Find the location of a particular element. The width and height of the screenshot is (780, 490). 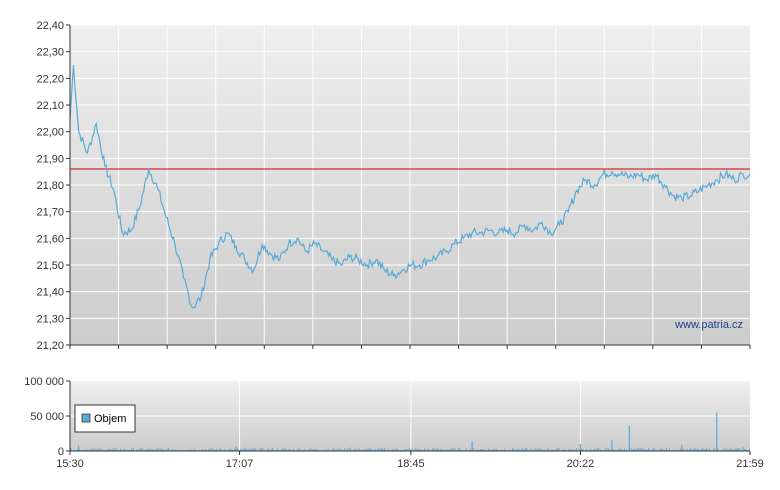

legend-swatch-objem is located at coordinates (86, 418).